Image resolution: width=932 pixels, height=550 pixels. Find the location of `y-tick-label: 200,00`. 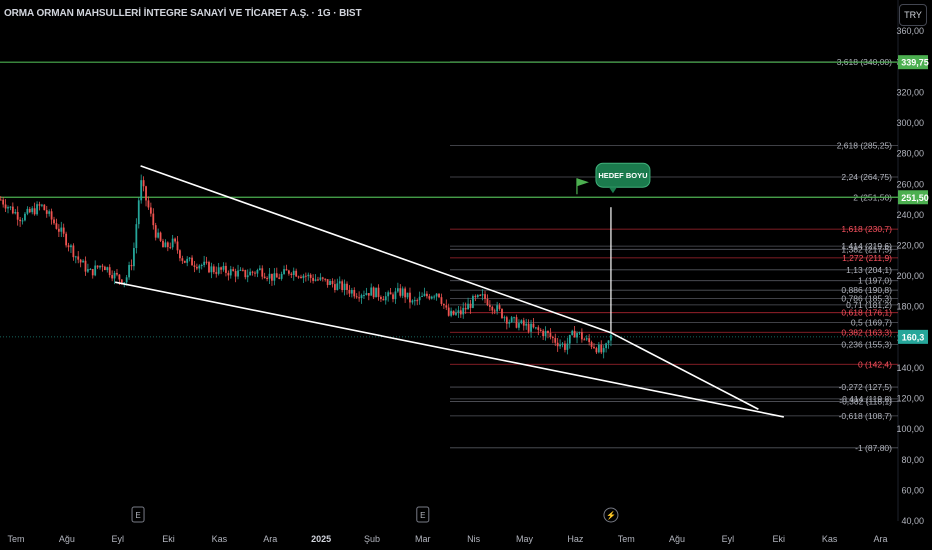

y-tick-label: 200,00 is located at coordinates (910, 276).